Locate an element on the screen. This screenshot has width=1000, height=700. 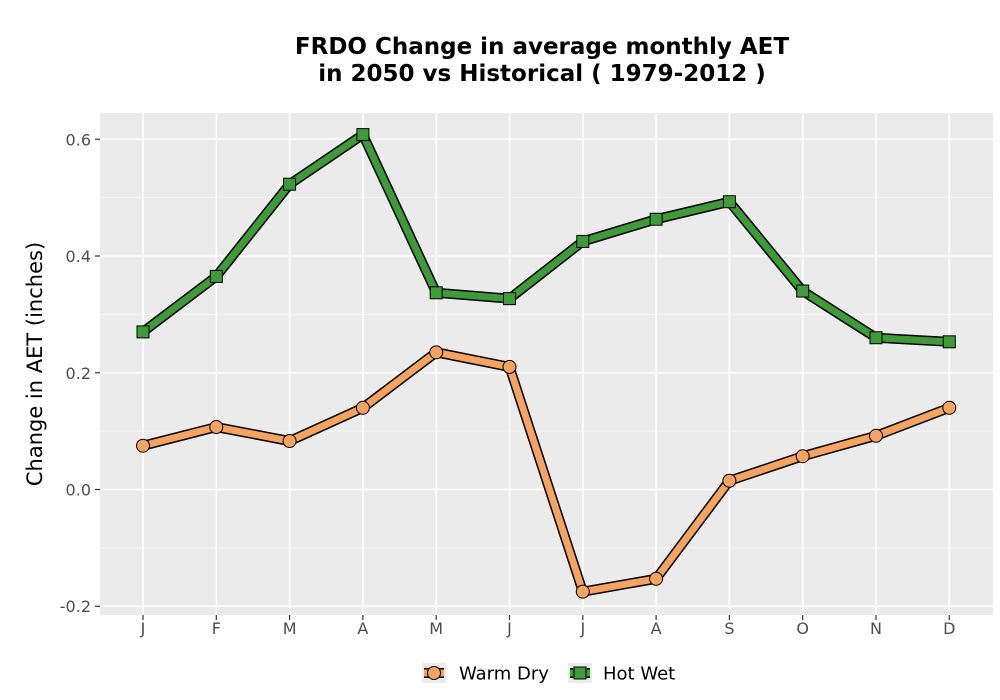
y-tick-label: 0.4 is located at coordinates (78, 256).